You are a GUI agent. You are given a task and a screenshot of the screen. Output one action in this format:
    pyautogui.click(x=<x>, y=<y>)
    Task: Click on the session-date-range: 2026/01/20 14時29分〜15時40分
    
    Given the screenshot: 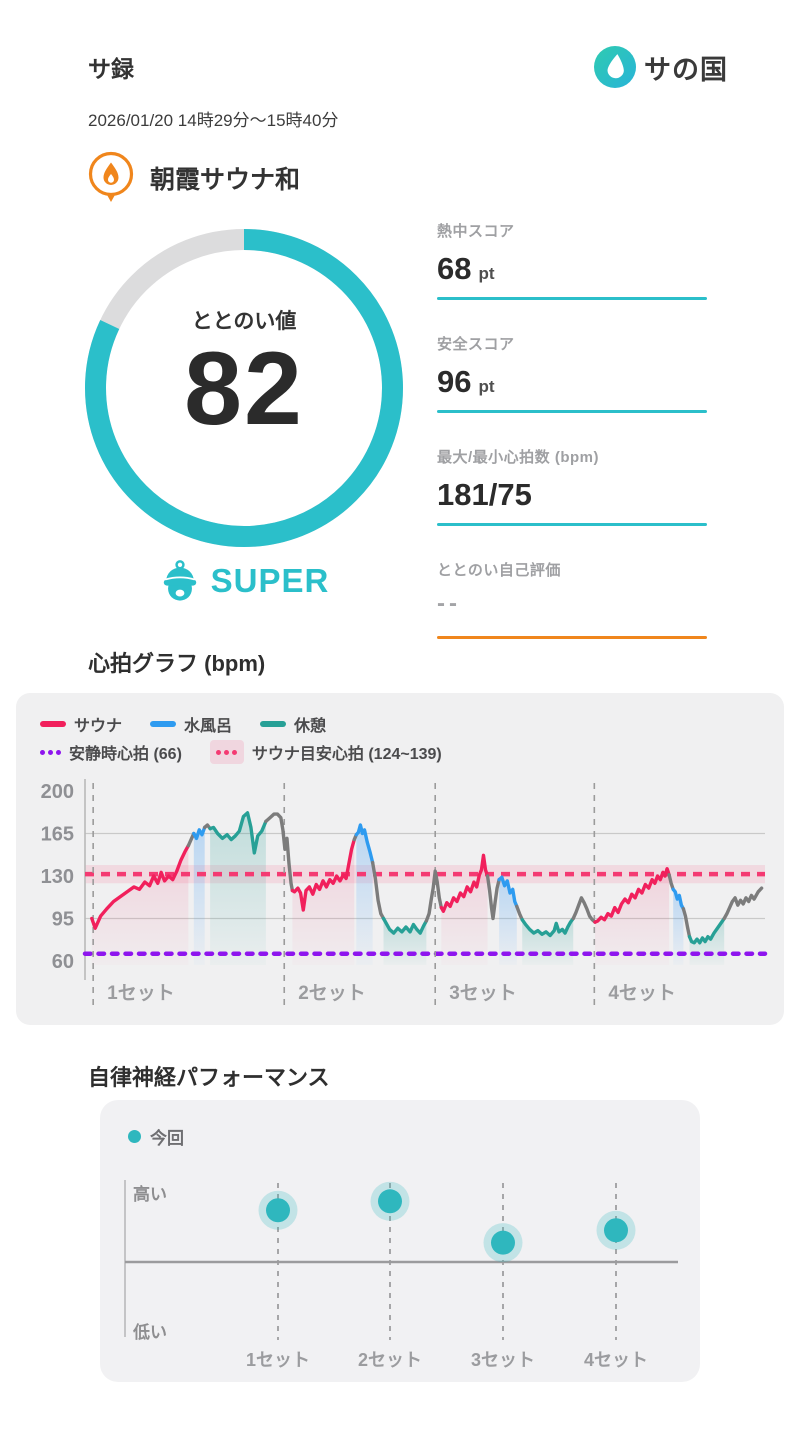 What is the action you would take?
    pyautogui.click(x=213, y=120)
    